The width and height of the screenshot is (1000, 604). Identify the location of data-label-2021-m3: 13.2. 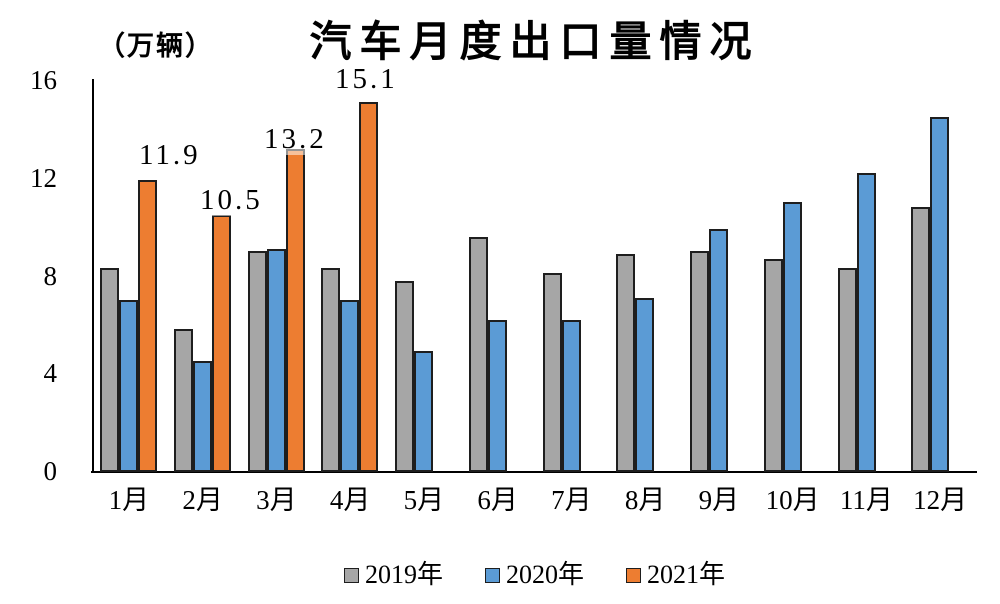
(295, 139).